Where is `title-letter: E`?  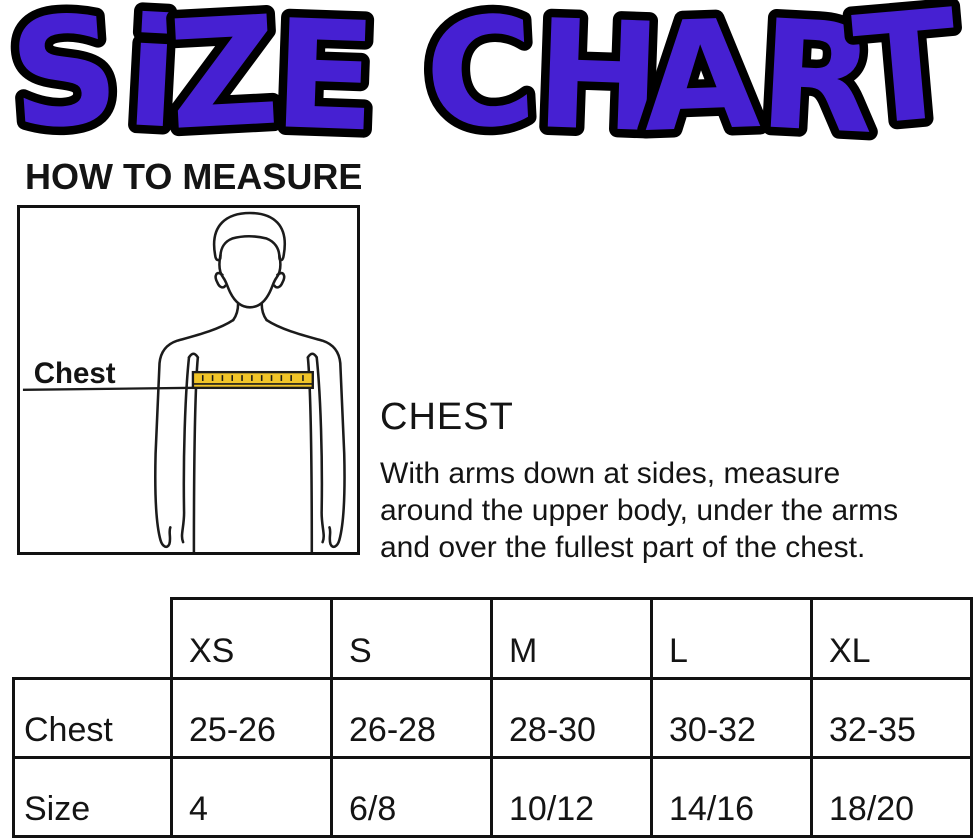
title-letter: E is located at coordinates (325, 76).